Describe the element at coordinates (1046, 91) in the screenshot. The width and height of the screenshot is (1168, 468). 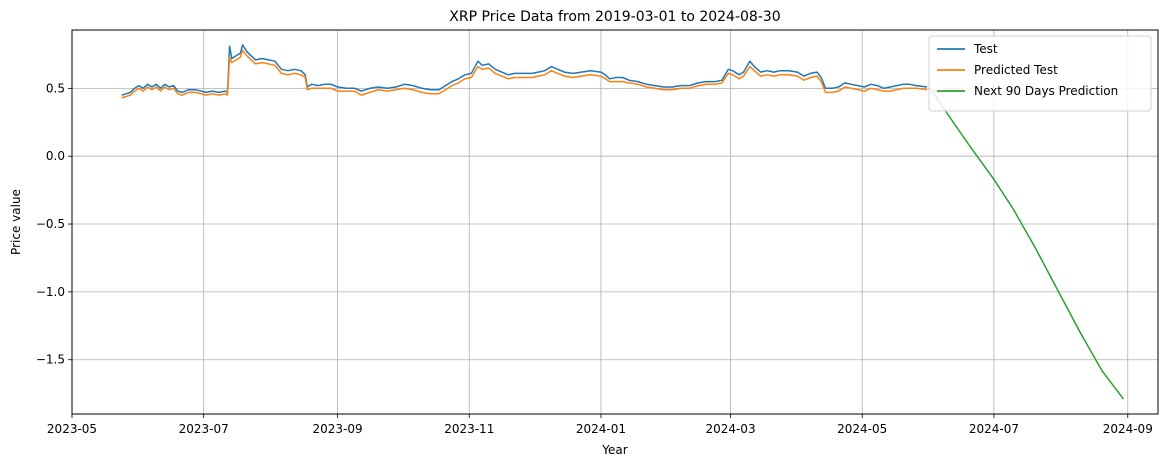
I see `legend-entry: Next 90 Days Prediction` at that location.